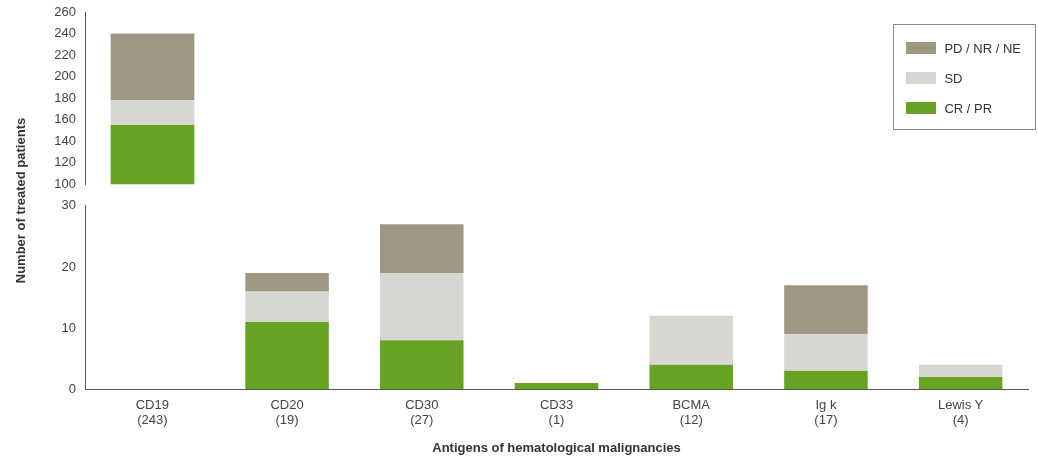  What do you see at coordinates (72, 388) in the screenshot?
I see `y-tick-label: 0` at bounding box center [72, 388].